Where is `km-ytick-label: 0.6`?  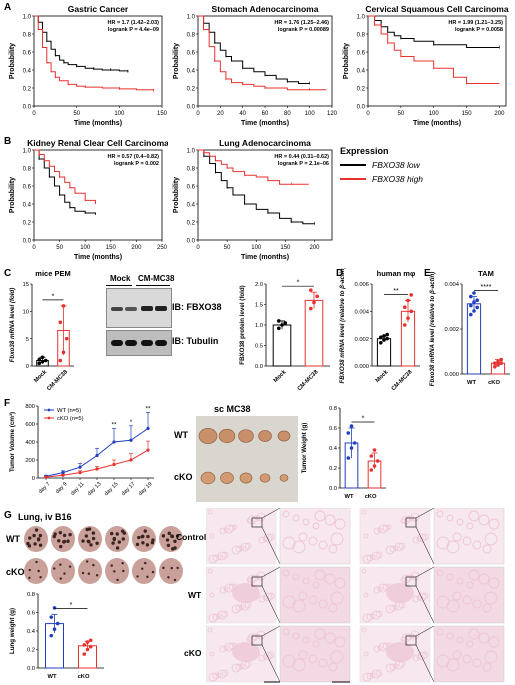 km-ytick-label: 0.6 is located at coordinates (27, 188).